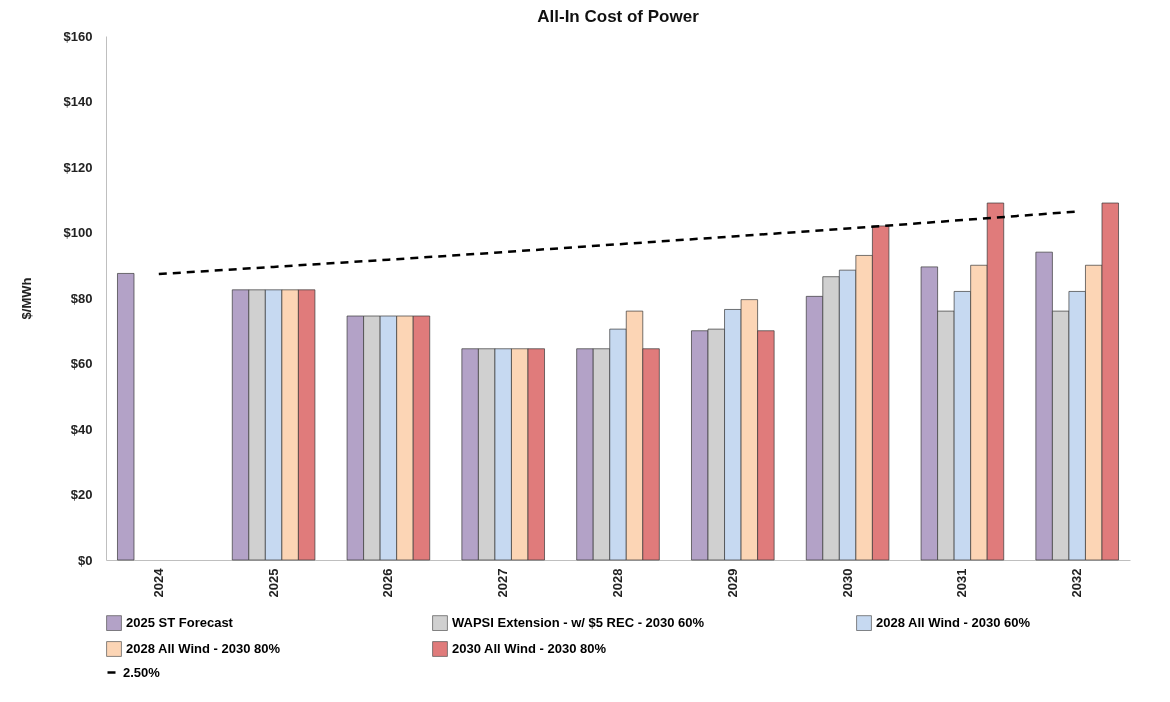  I want to click on x-tick-label: 2032, so click(1077, 583).